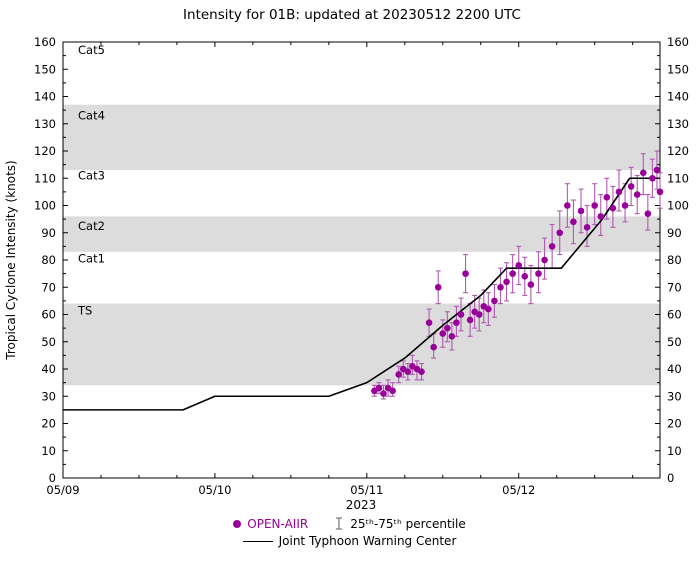  What do you see at coordinates (48, 342) in the screenshot?
I see `y-tick-label-left: 50` at bounding box center [48, 342].